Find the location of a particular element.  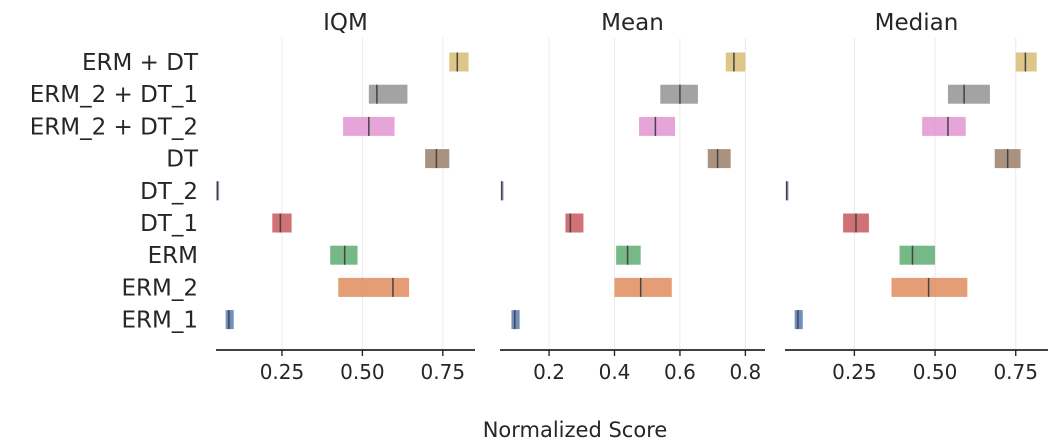

mean-tick-label-1: 0.4 is located at coordinates (615, 372).